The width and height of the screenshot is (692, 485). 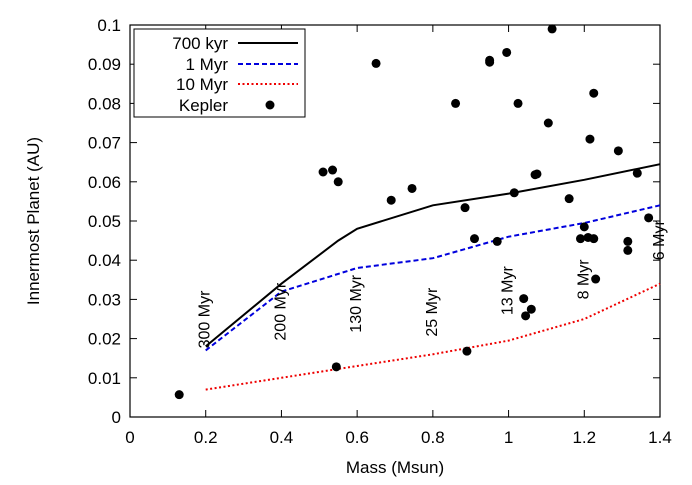 What do you see at coordinates (129, 437) in the screenshot?
I see `x-tick-label: 0` at bounding box center [129, 437].